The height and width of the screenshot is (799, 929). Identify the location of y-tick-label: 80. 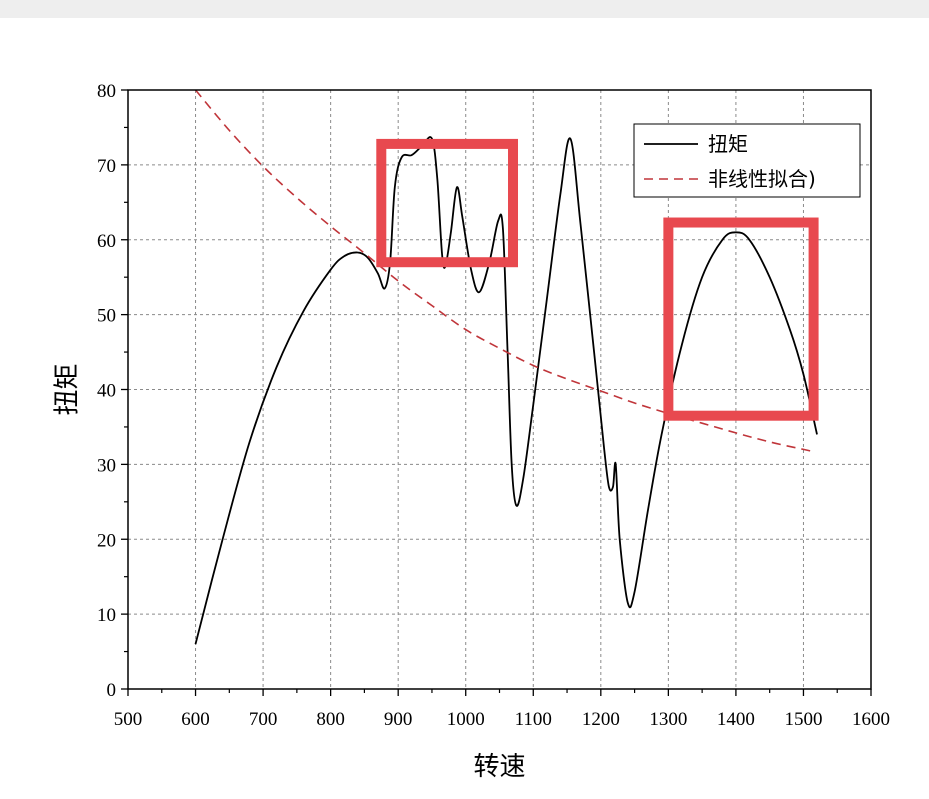
(106, 91).